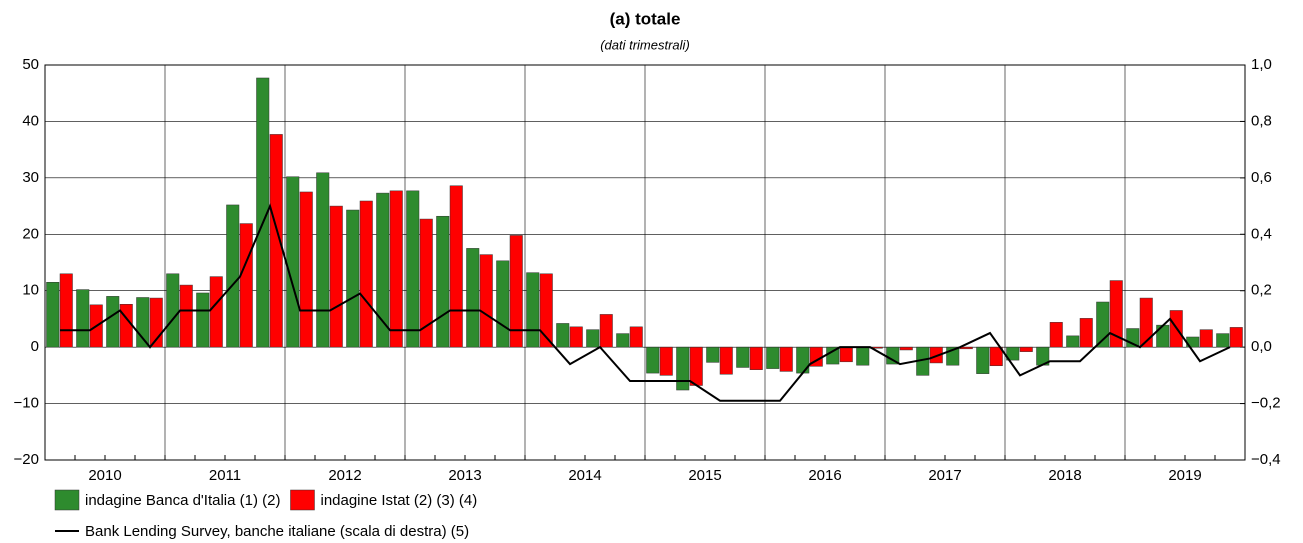  I want to click on x-tick-label: 2011, so click(225, 475).